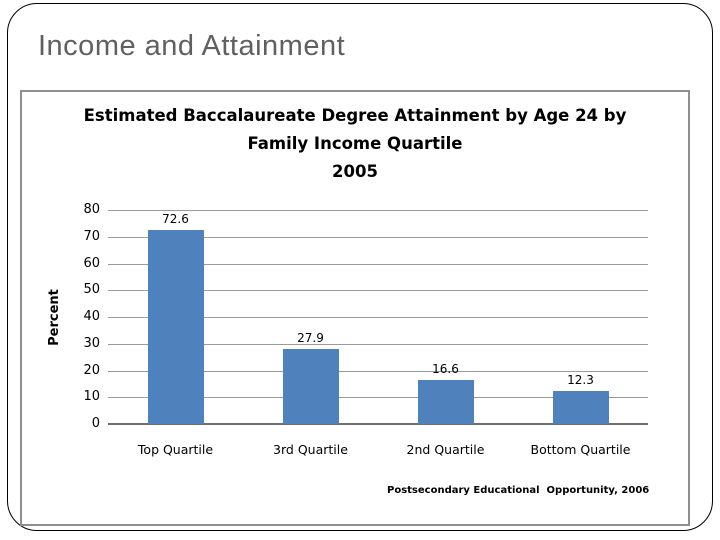 This screenshot has height=540, width=720. Describe the element at coordinates (175, 218) in the screenshot. I see `bar-value-label: 72.6` at that location.